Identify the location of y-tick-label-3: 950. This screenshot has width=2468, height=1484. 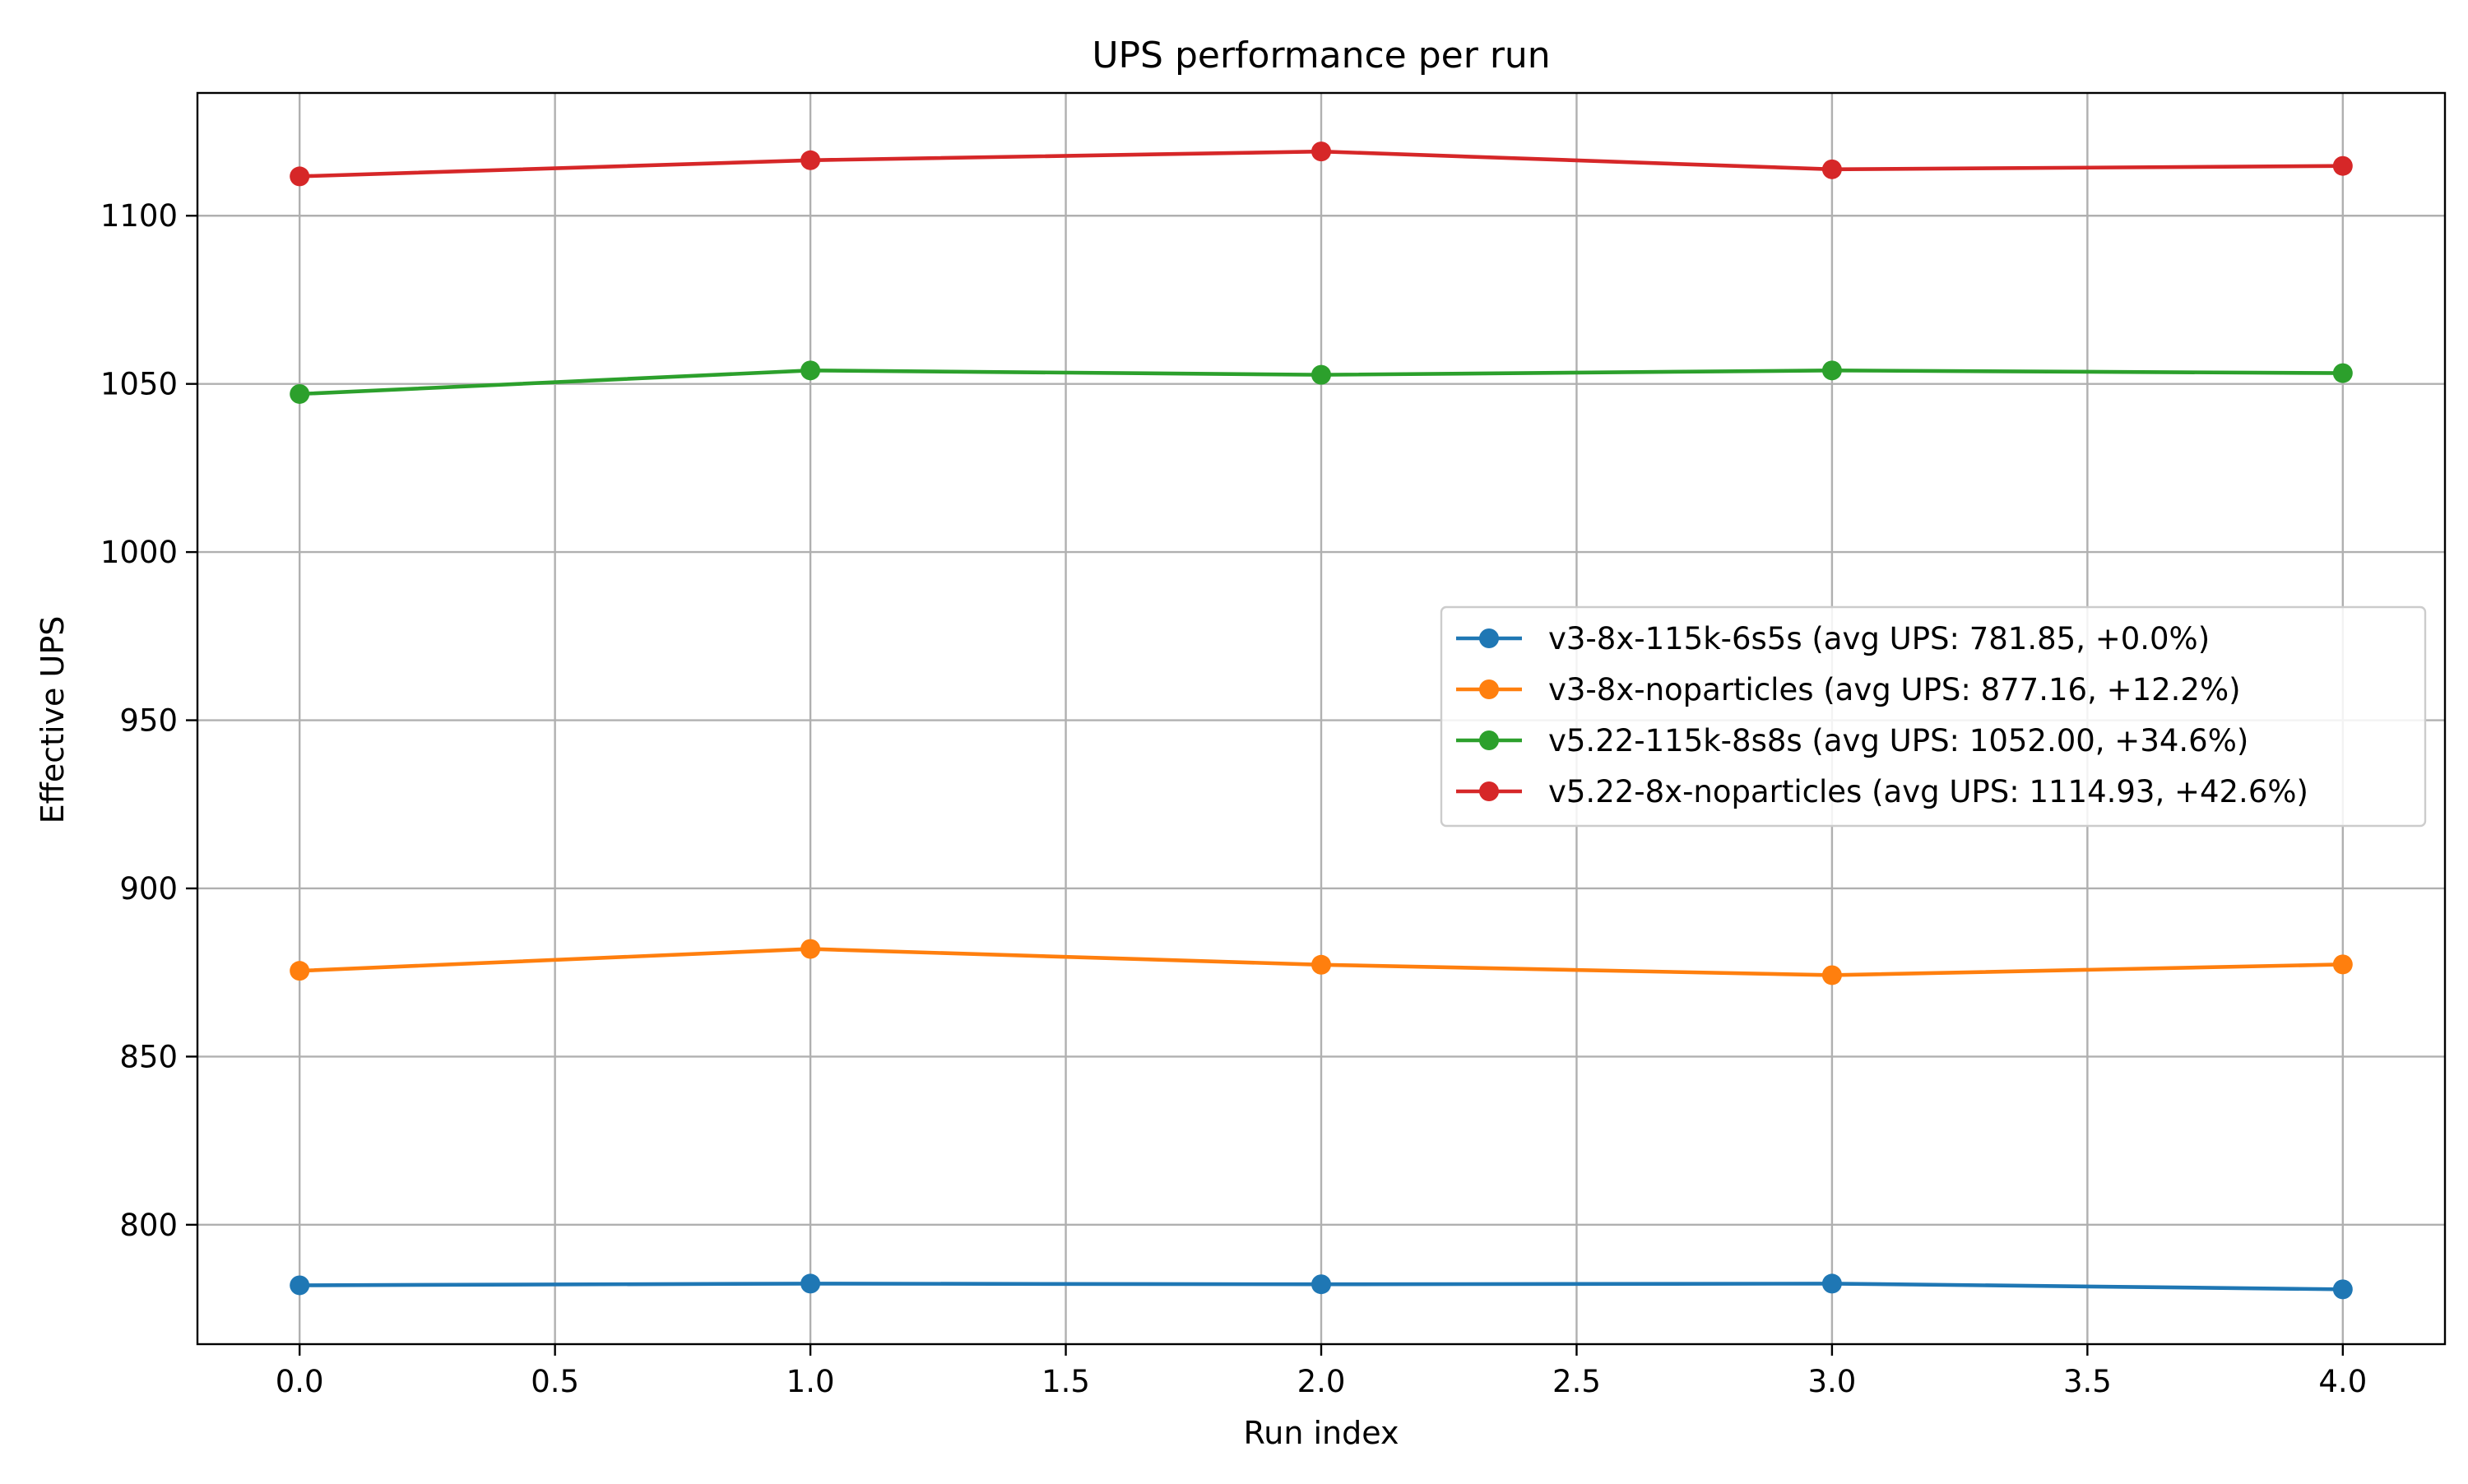
(148, 721).